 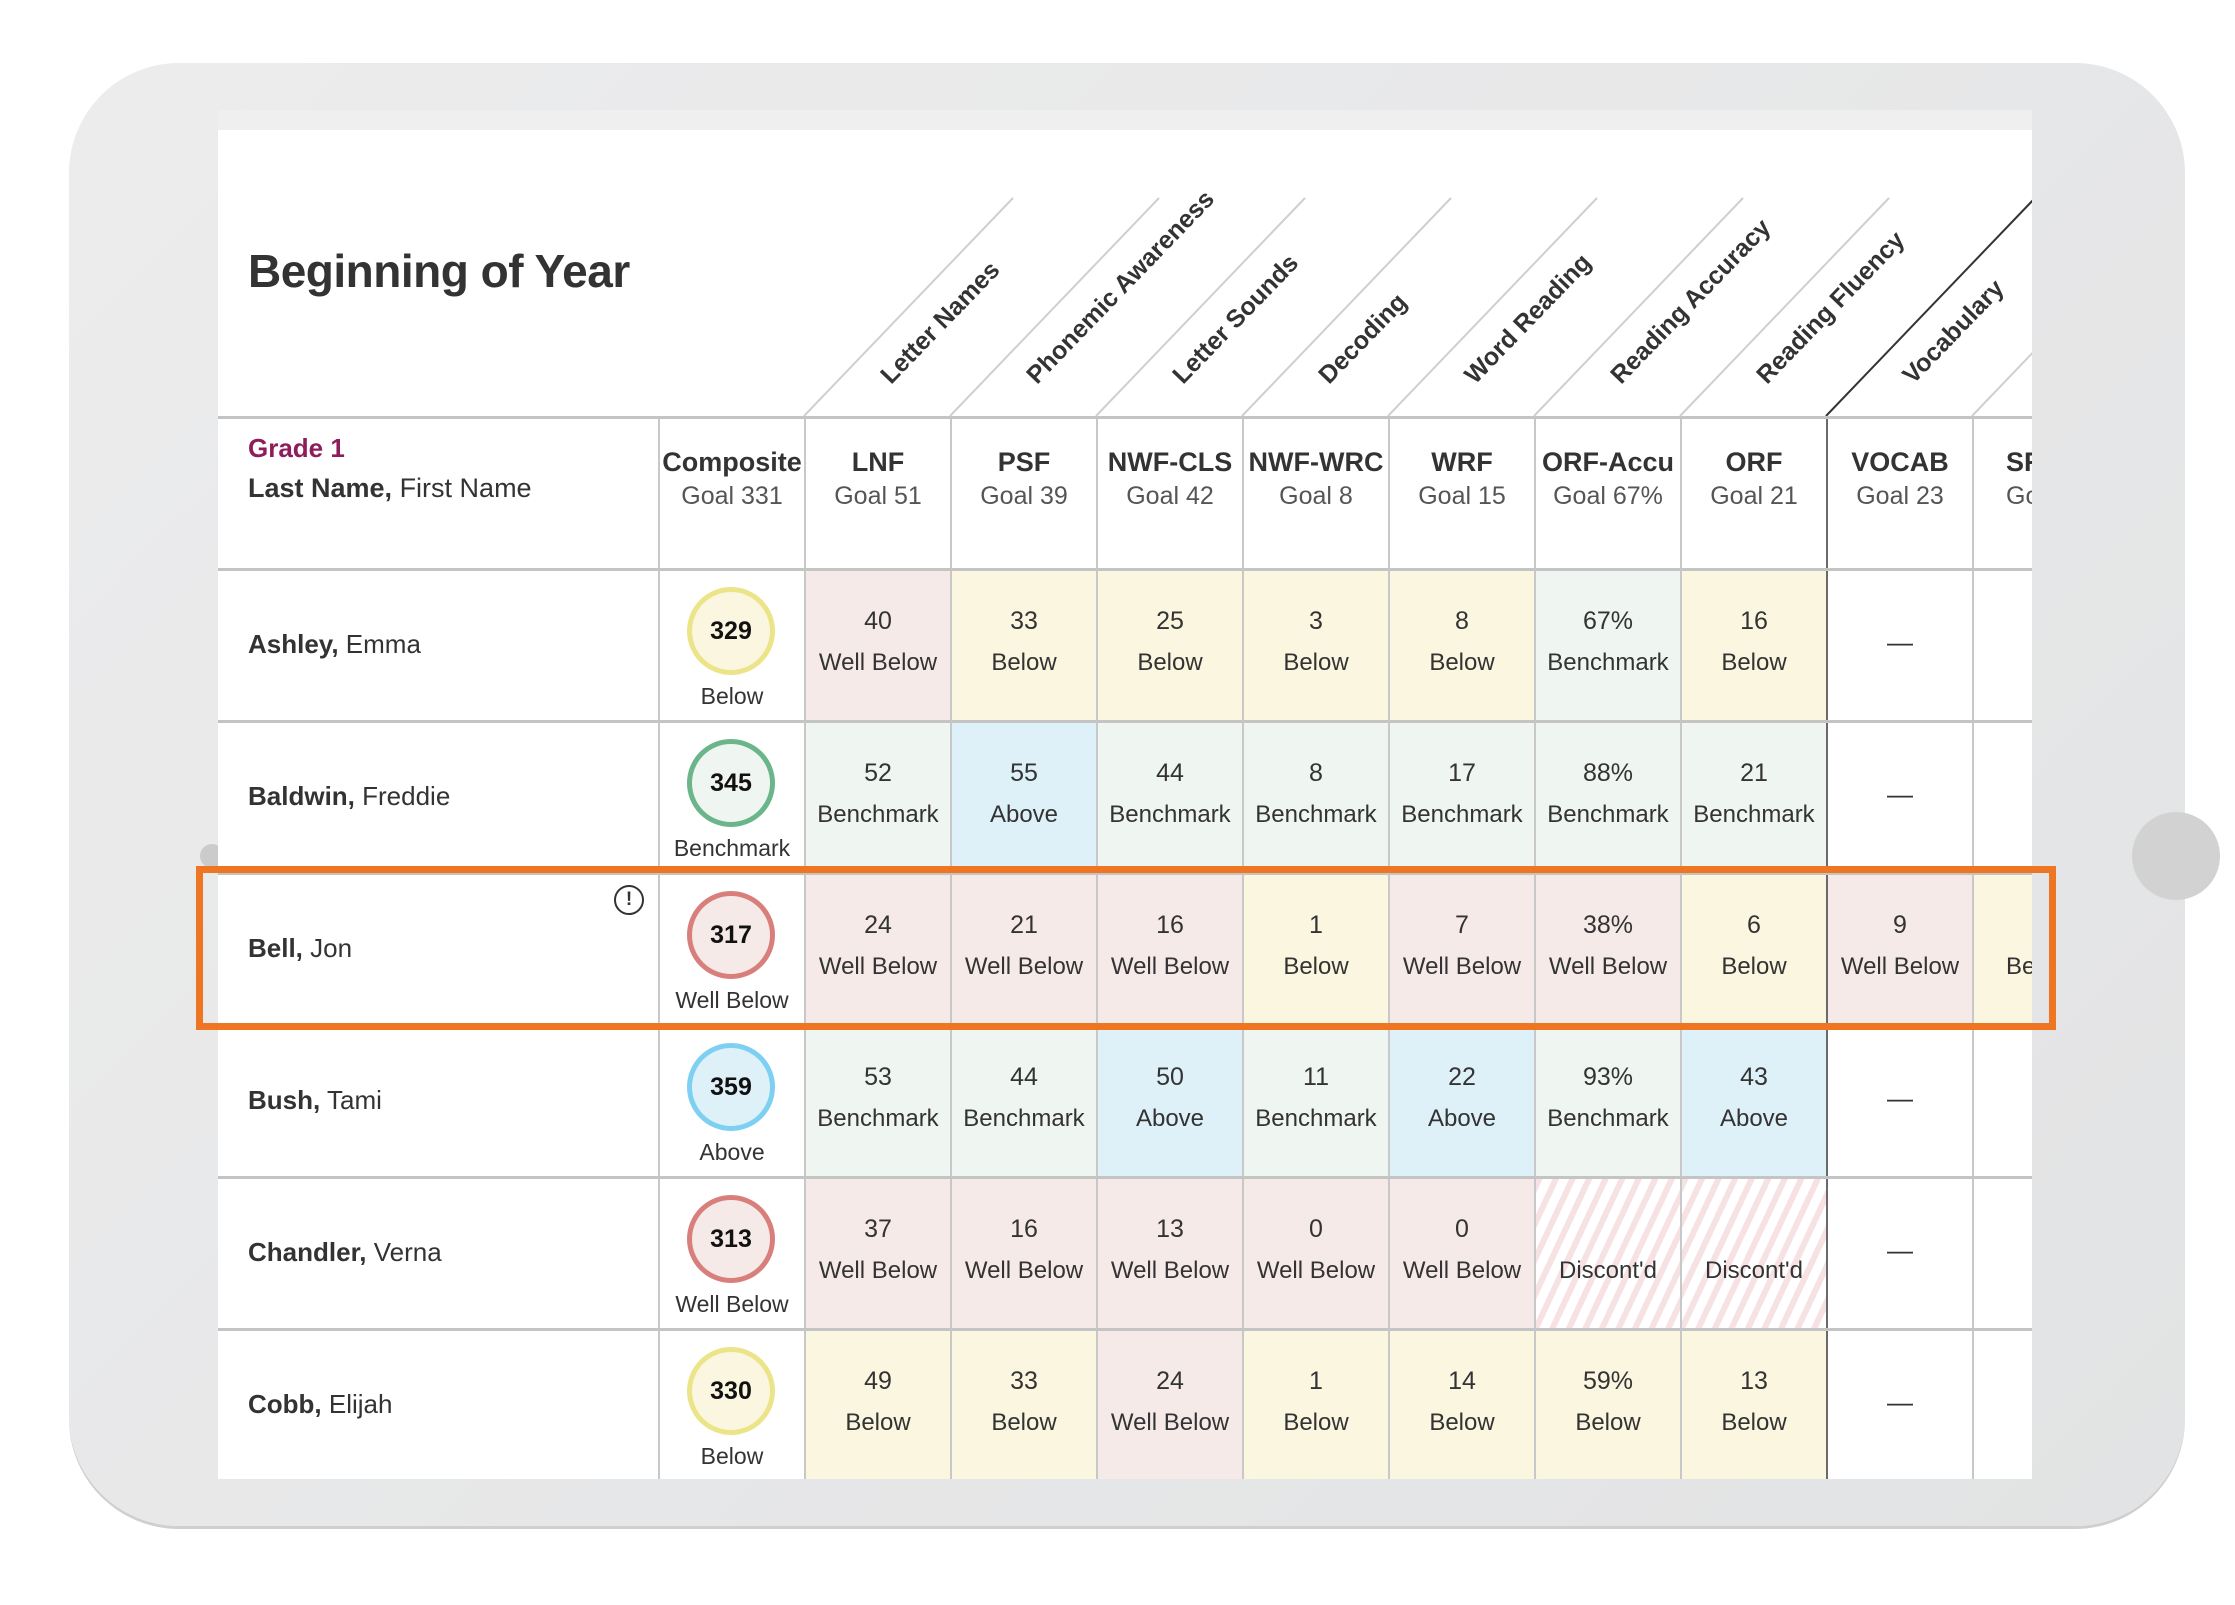 I want to click on score-cell-psf: 16 Well Below, so click(x=1023, y=1253).